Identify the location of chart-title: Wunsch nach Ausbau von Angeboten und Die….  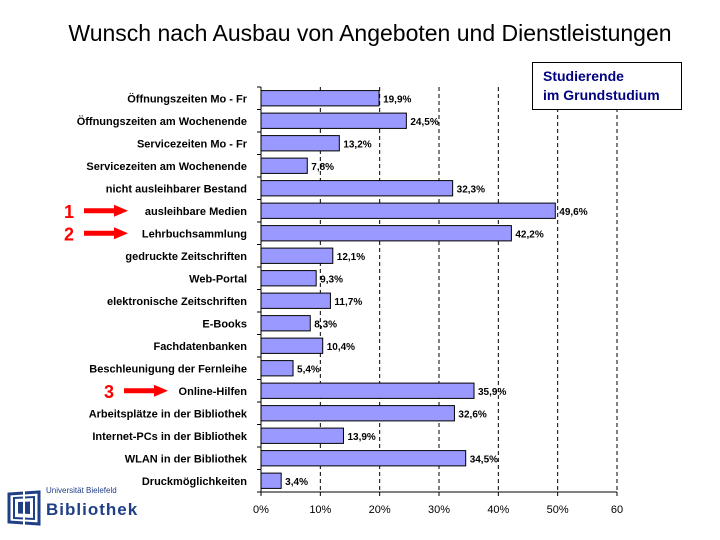
(370, 33).